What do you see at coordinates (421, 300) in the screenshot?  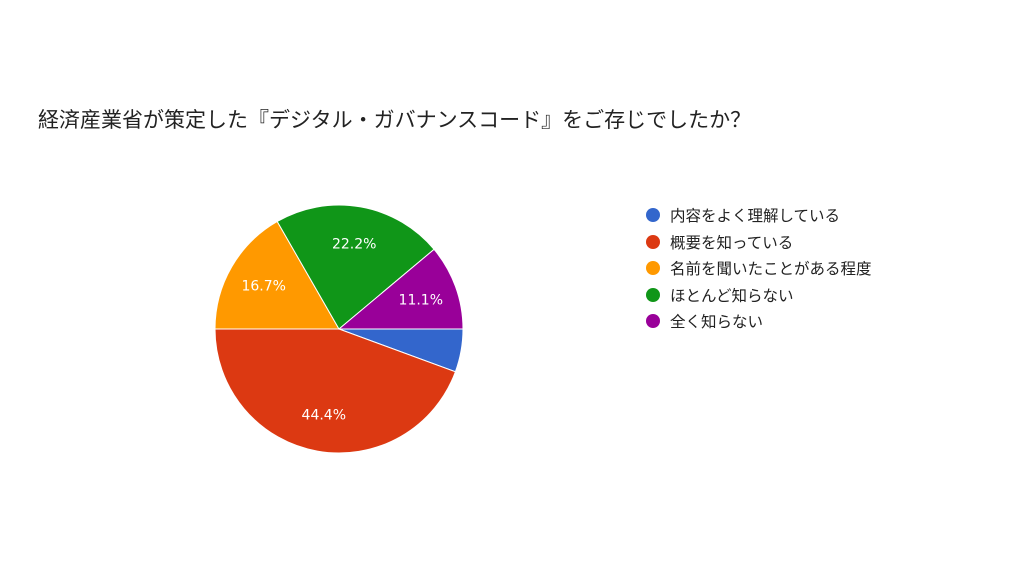 I see `slice-data-label: 11.1%` at bounding box center [421, 300].